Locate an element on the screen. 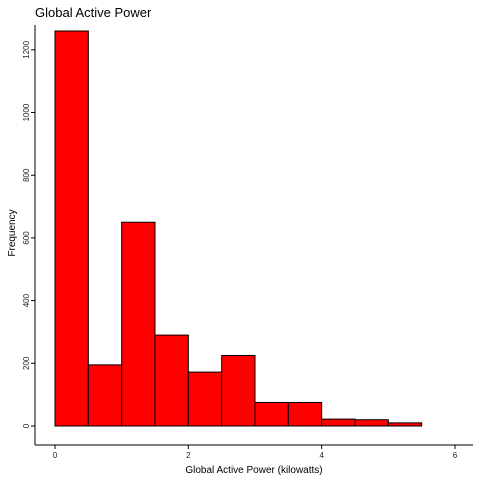 This screenshot has width=480, height=480. y-tick-label: 1000 is located at coordinates (26, 112).